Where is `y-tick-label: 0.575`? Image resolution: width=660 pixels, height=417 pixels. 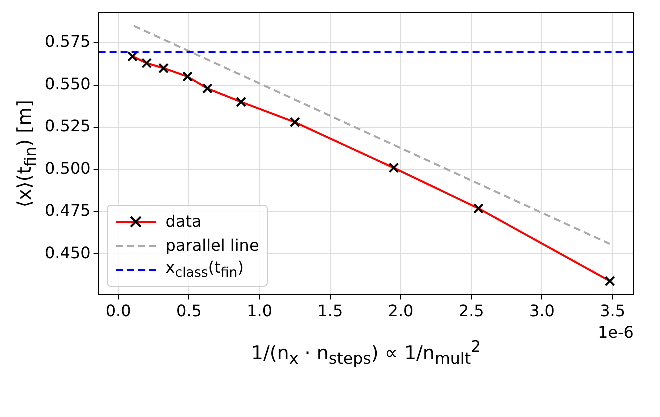 y-tick-label: 0.575 is located at coordinates (67, 42).